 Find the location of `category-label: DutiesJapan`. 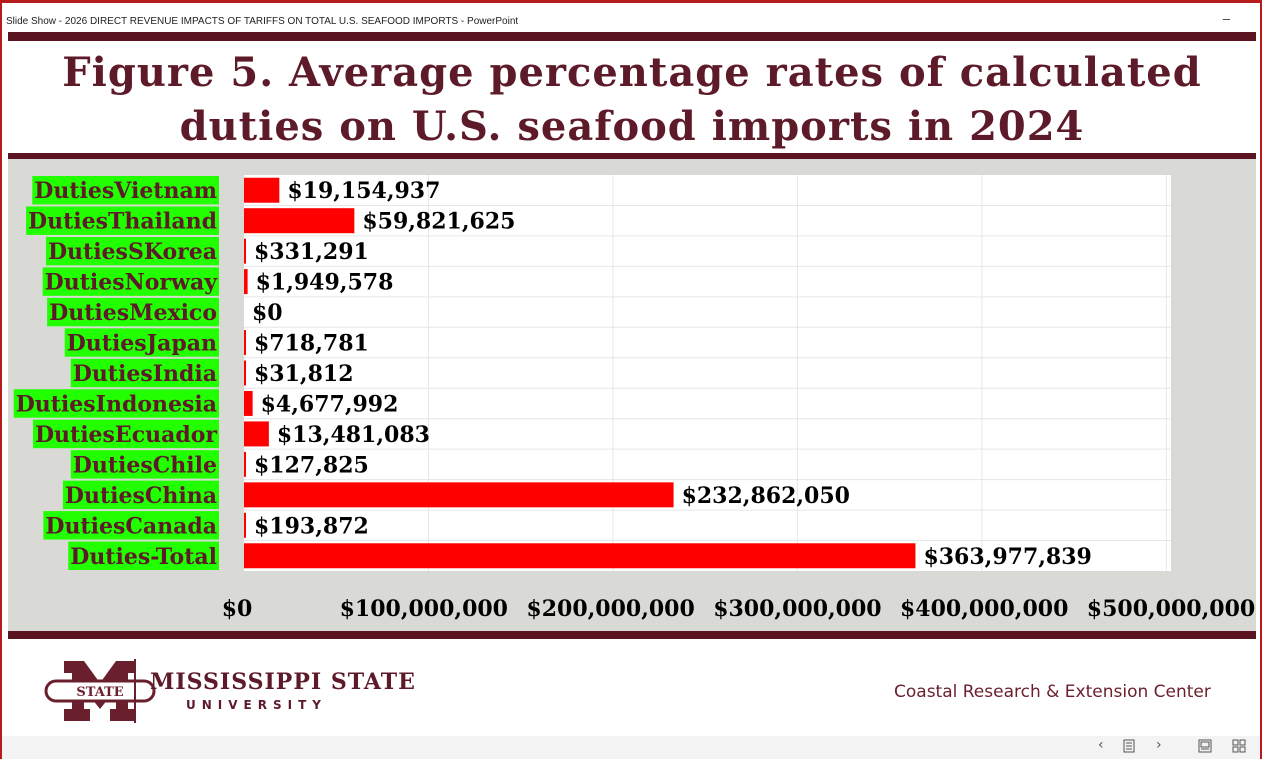

category-label: DutiesJapan is located at coordinates (142, 344).